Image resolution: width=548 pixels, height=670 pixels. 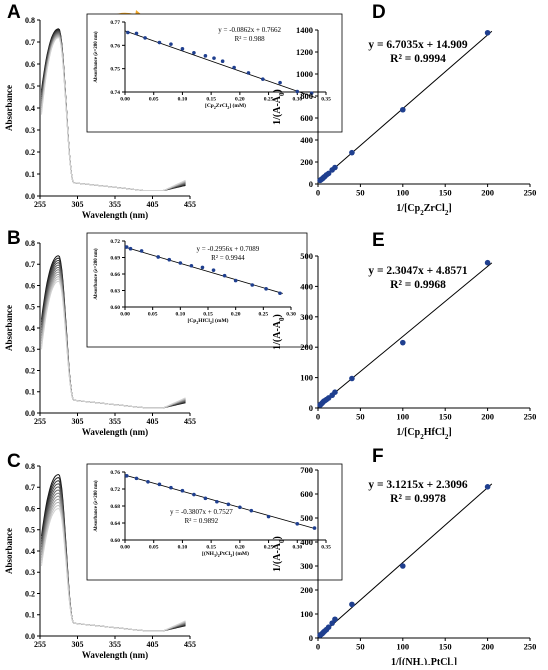 I want to click on x-tick-label: 0.15, so click(x=208, y=315).